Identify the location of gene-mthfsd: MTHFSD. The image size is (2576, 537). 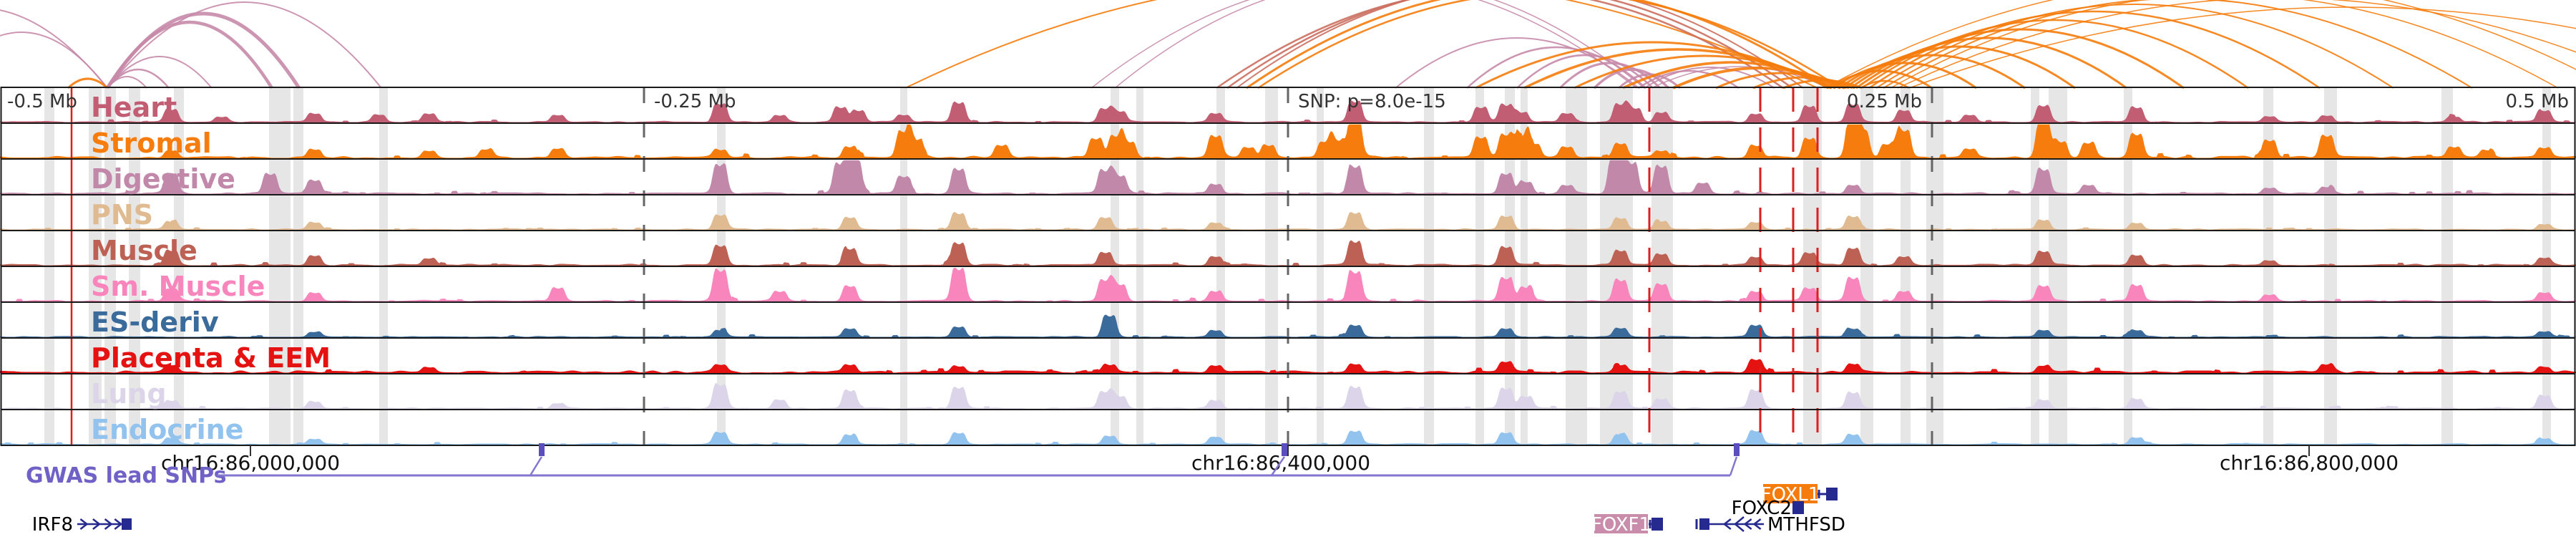
(1770, 525).